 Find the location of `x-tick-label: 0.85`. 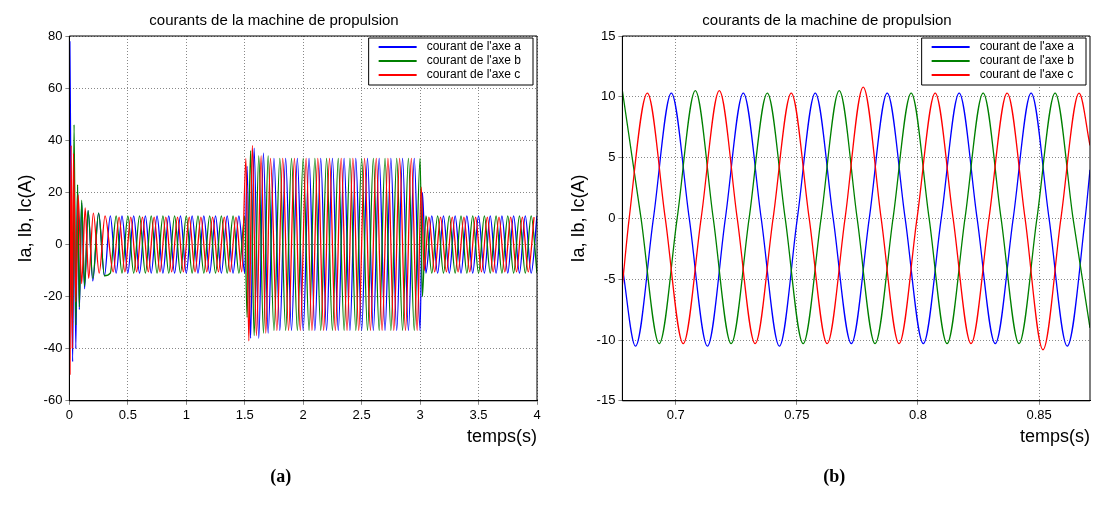

x-tick-label: 0.85 is located at coordinates (1039, 415).